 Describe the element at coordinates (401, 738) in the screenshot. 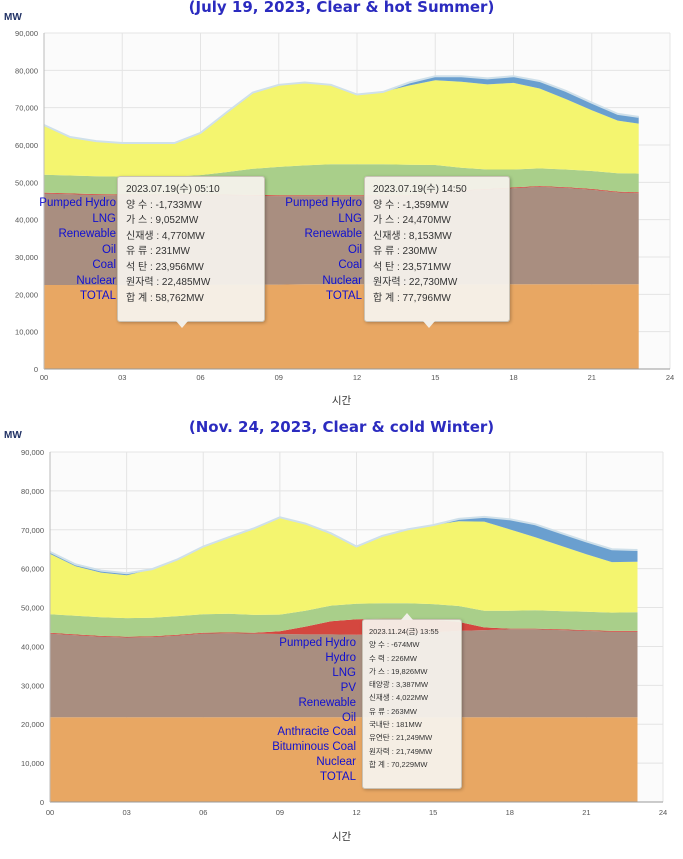

I see `tooltip-row: 유연탄 : 21,249MW` at that location.